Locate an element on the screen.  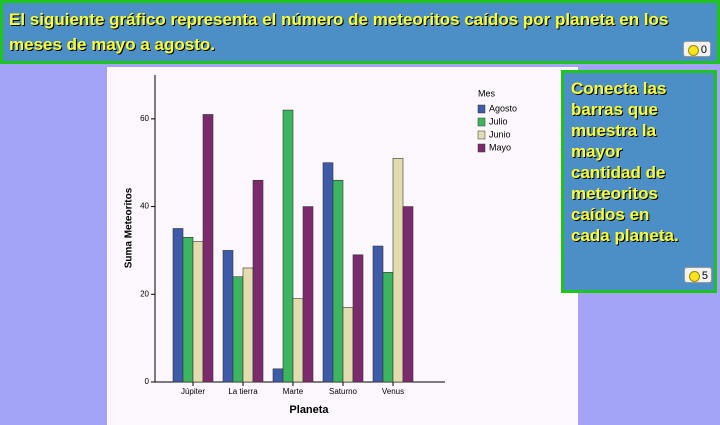
y-tick-label: 60 is located at coordinates (144, 118).